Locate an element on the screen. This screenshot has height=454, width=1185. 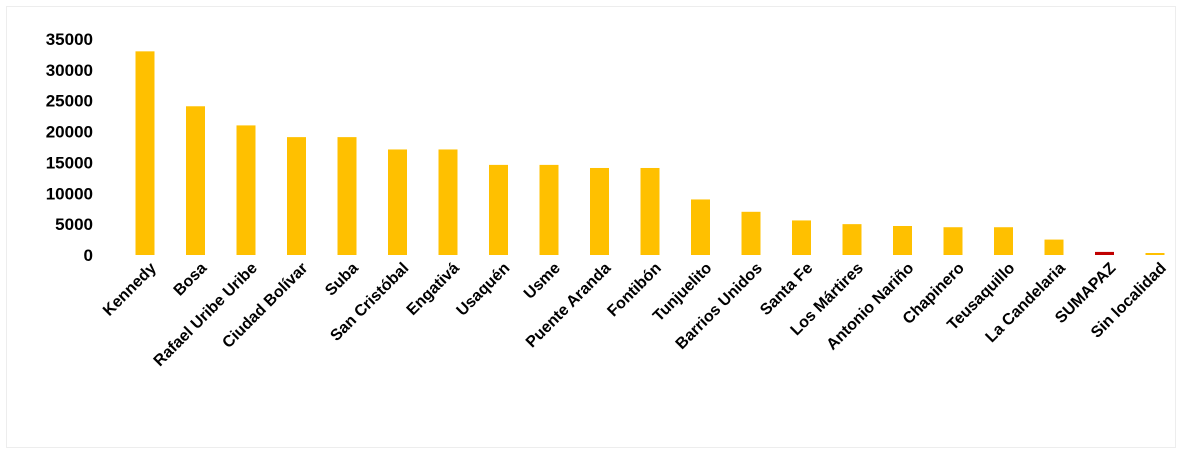
x-tick-label: Barrios Unidos is located at coordinates (719, 306).